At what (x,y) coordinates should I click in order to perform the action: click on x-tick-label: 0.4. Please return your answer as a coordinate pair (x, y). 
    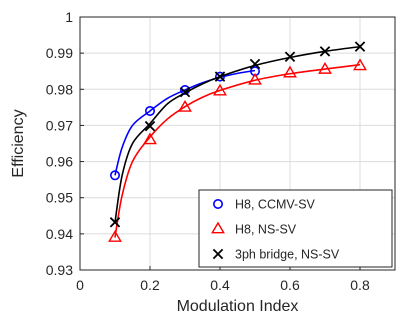
    Looking at the image, I should click on (220, 285).